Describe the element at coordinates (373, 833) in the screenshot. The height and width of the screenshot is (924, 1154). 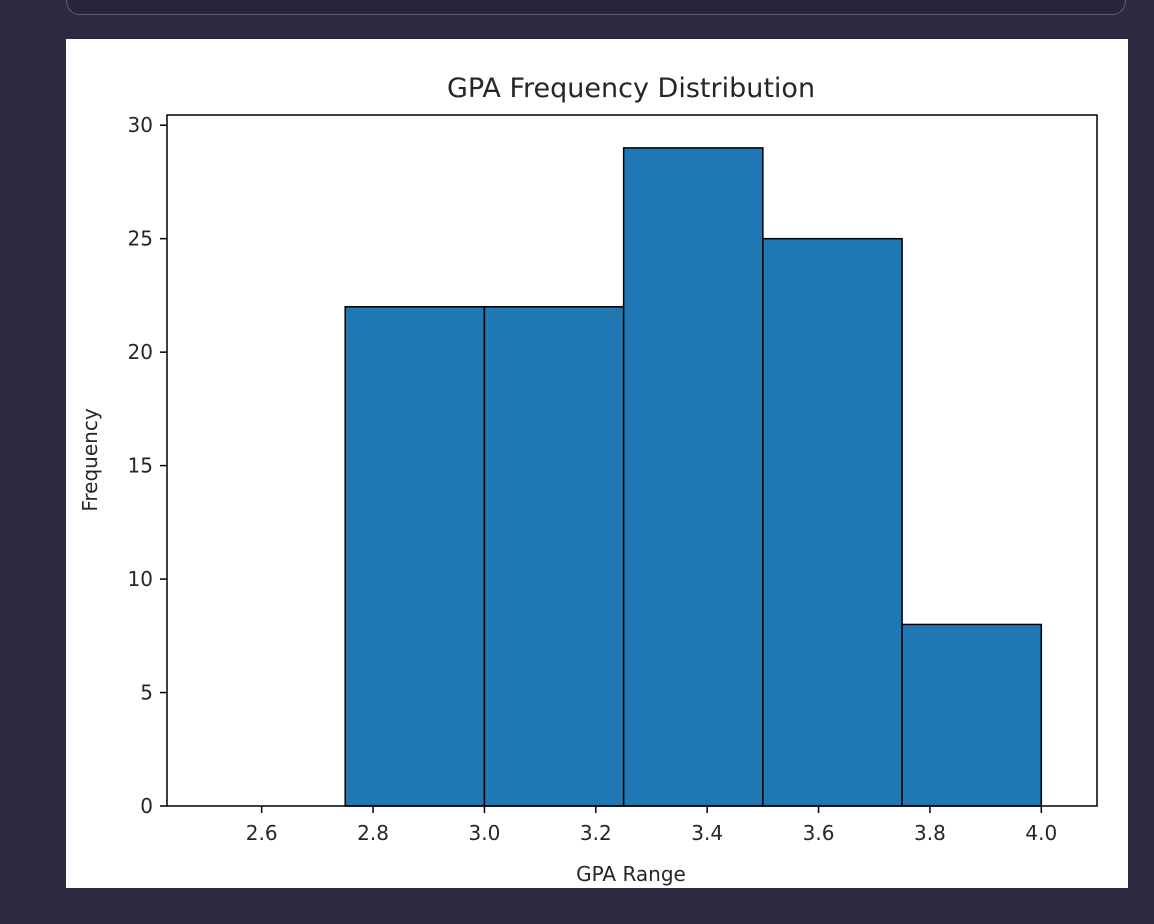
I see `x-tick-label: 2.8` at that location.